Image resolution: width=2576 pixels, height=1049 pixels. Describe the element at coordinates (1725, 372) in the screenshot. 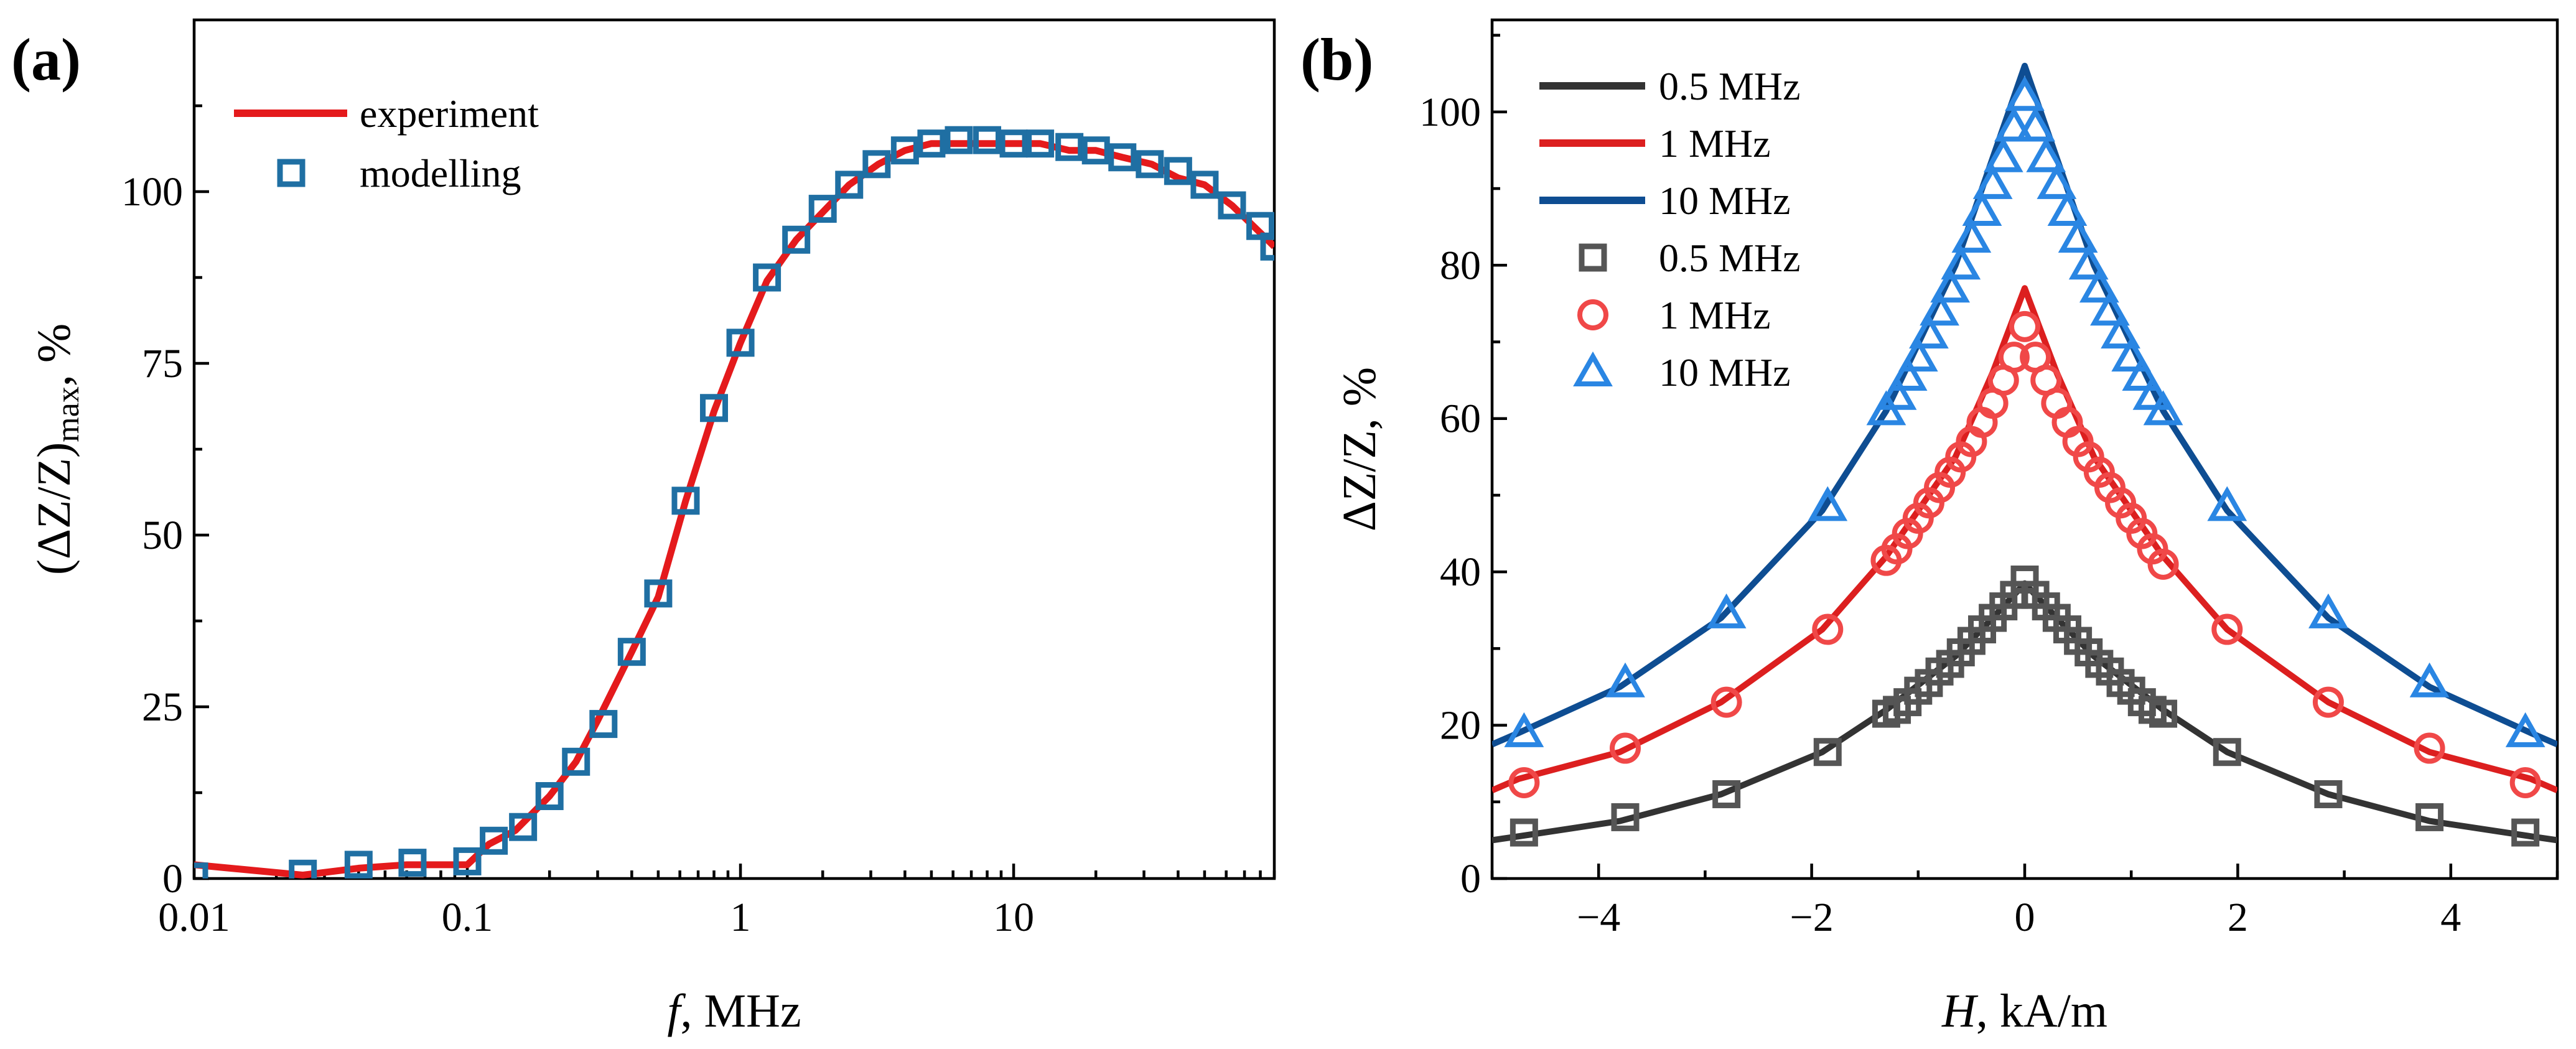

I see `legend-label: 10 MHz` at that location.